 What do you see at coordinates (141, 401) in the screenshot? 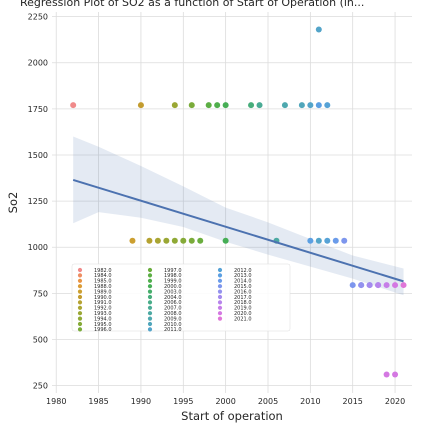
I see `x-tick-label: 1990` at bounding box center [141, 401].